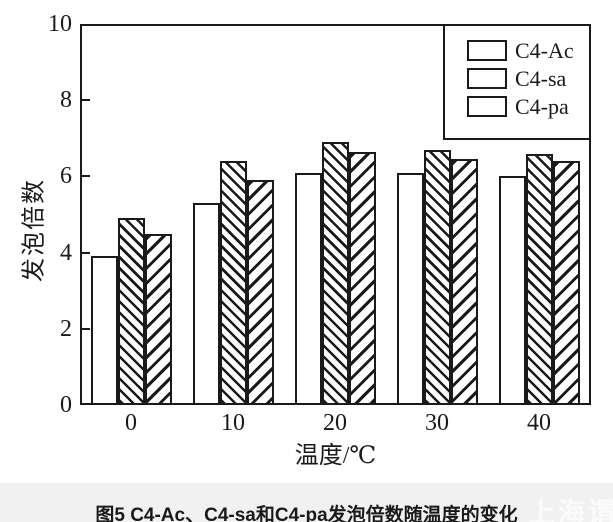 The height and width of the screenshot is (522, 613). I want to click on legend-swatch-backslash-icon, so click(487, 78).